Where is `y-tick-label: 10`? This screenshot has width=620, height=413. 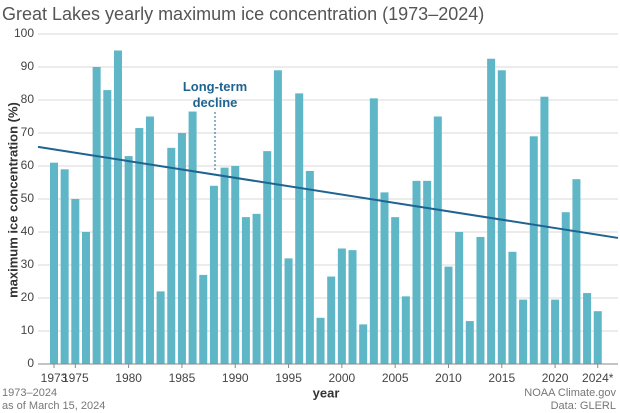
y-tick-label: 10 is located at coordinates (28, 330).